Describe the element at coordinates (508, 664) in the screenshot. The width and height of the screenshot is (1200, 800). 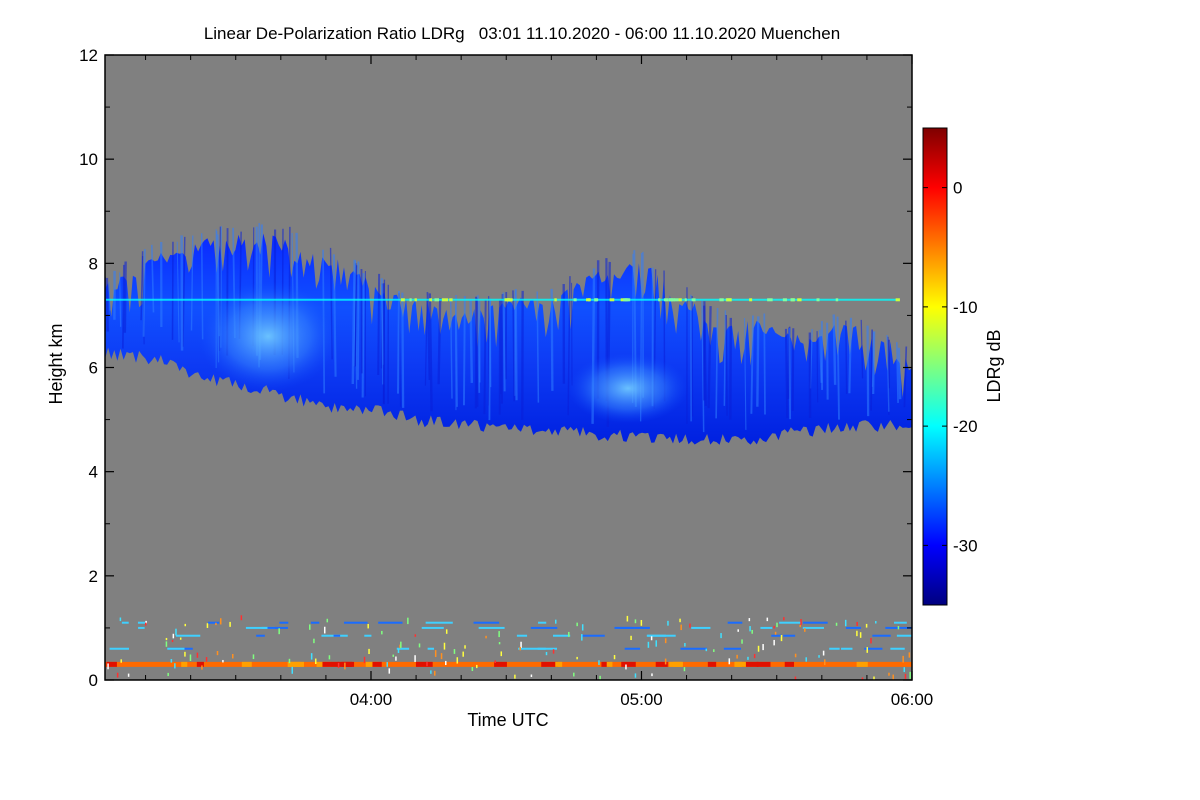
I see `ground-line` at that location.